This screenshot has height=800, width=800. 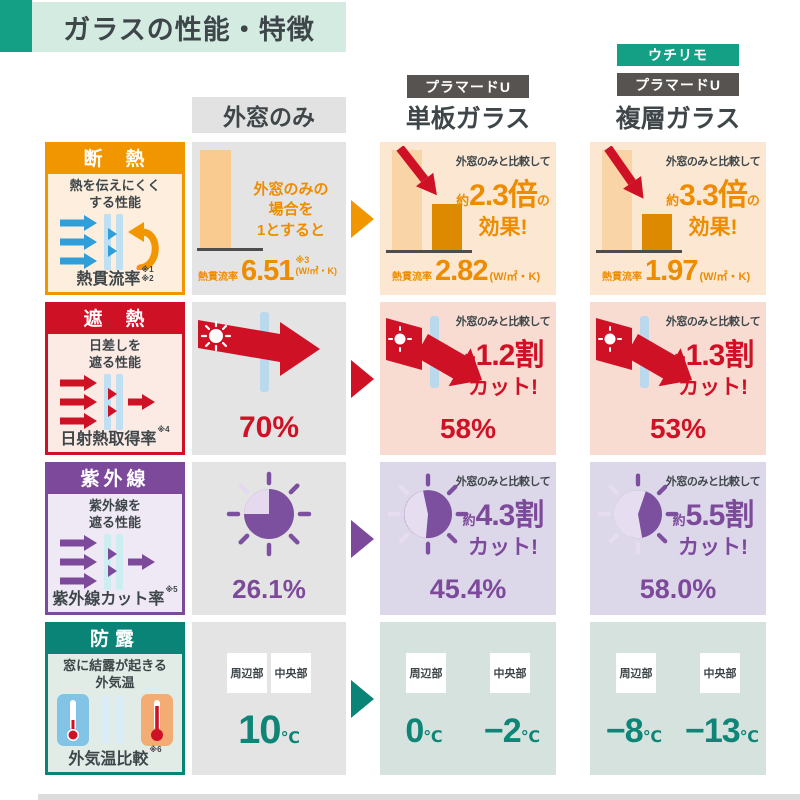 What do you see at coordinates (713, 517) in the screenshot?
I see `improvement-claim: 外窓のみと比較して 約5.5割 カット!` at bounding box center [713, 517].